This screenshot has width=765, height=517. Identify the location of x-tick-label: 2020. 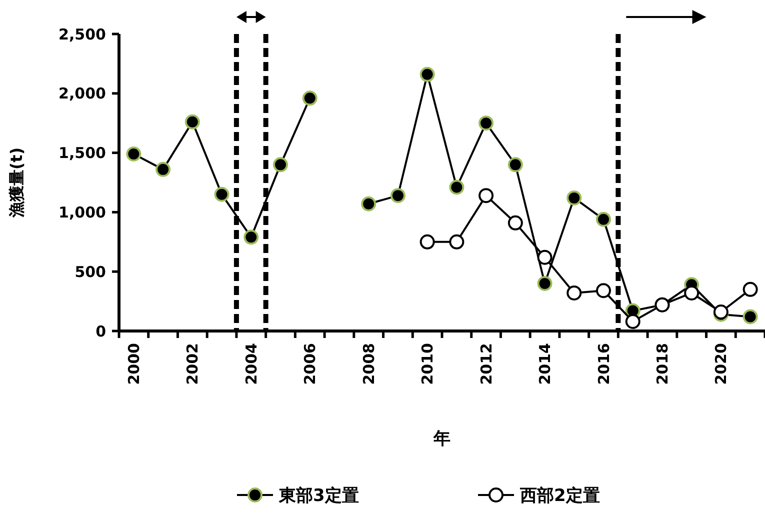
(721, 364).